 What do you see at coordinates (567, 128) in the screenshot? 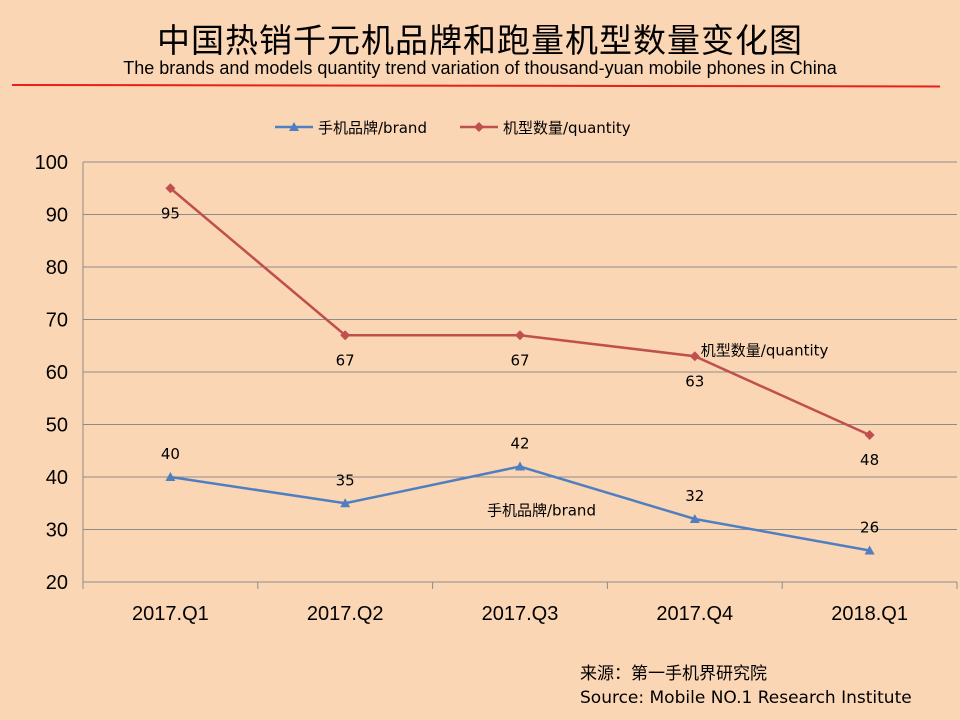
I see `legend-label-quantity: 机型数量/quantity` at bounding box center [567, 128].